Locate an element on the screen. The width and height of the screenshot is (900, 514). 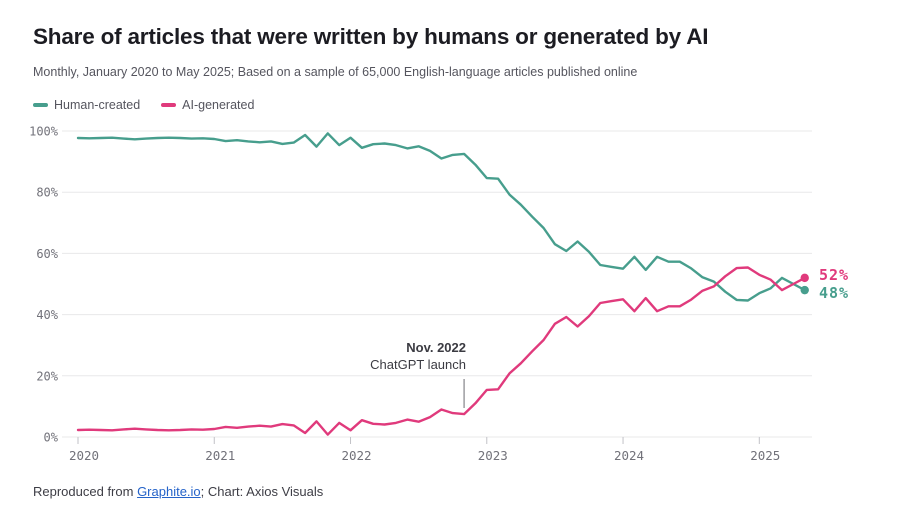
legend-label-ai: AI-generated is located at coordinates (218, 105).